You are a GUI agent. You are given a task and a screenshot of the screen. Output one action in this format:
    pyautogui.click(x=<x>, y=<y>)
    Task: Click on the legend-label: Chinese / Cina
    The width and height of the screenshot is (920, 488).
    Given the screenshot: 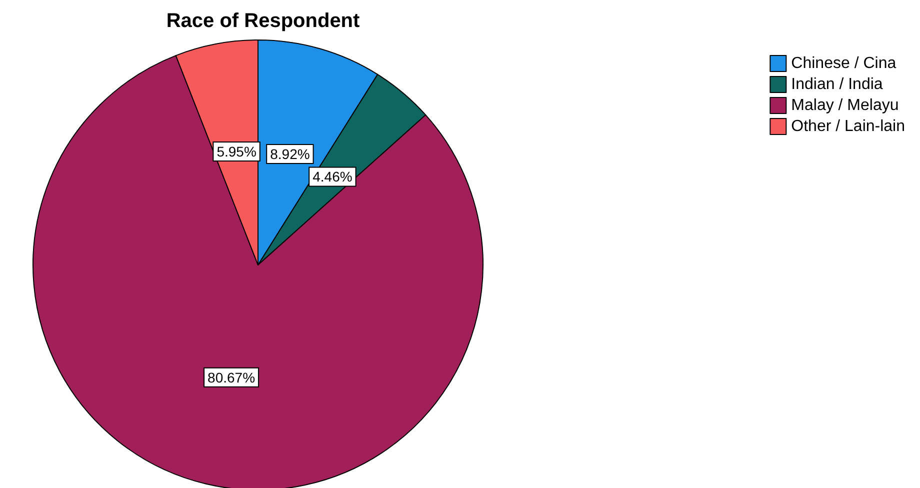 What is the action you would take?
    pyautogui.click(x=843, y=63)
    